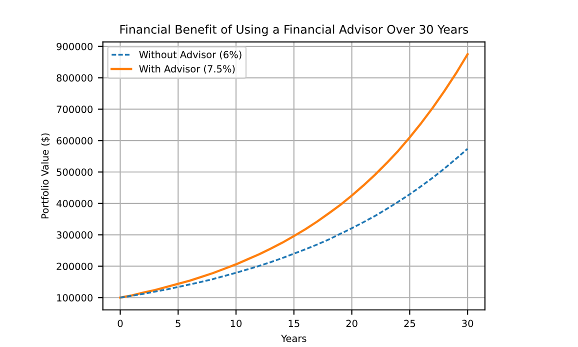 Image resolution: width=578 pixels, height=347 pixels. I want to click on y-tick-label: 600000, so click(74, 140).